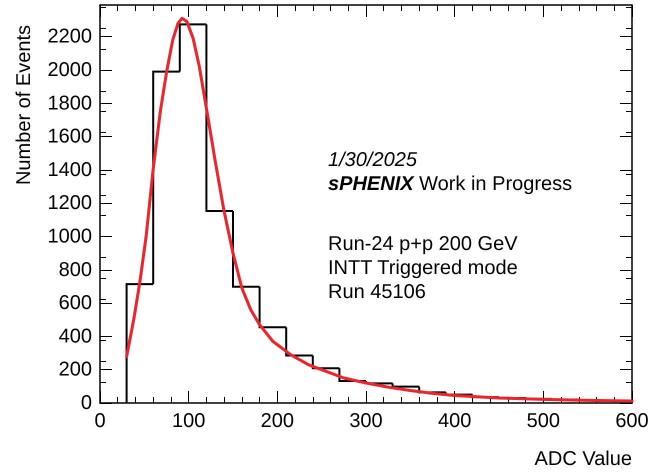  I want to click on y-tick-label: 600, so click(75, 303).